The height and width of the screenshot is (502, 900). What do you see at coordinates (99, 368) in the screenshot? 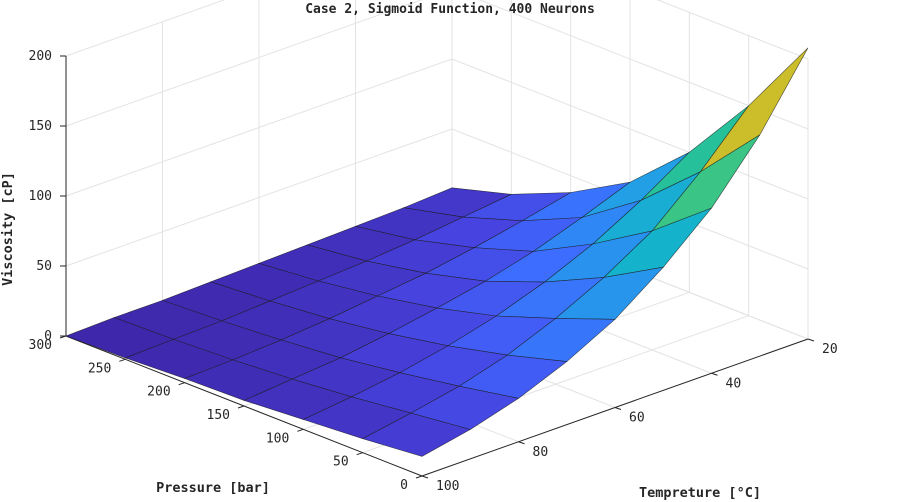
I see `pressure-tick-label: 250` at bounding box center [99, 368].